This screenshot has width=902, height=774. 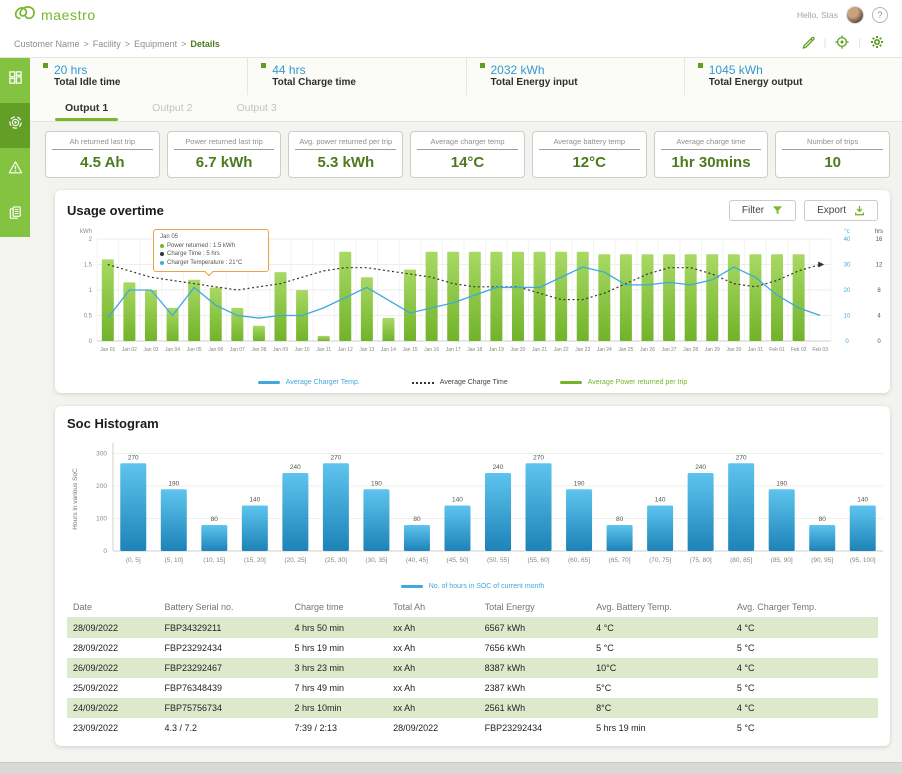 I want to click on usage-left-tick: 1, so click(x=91, y=291).